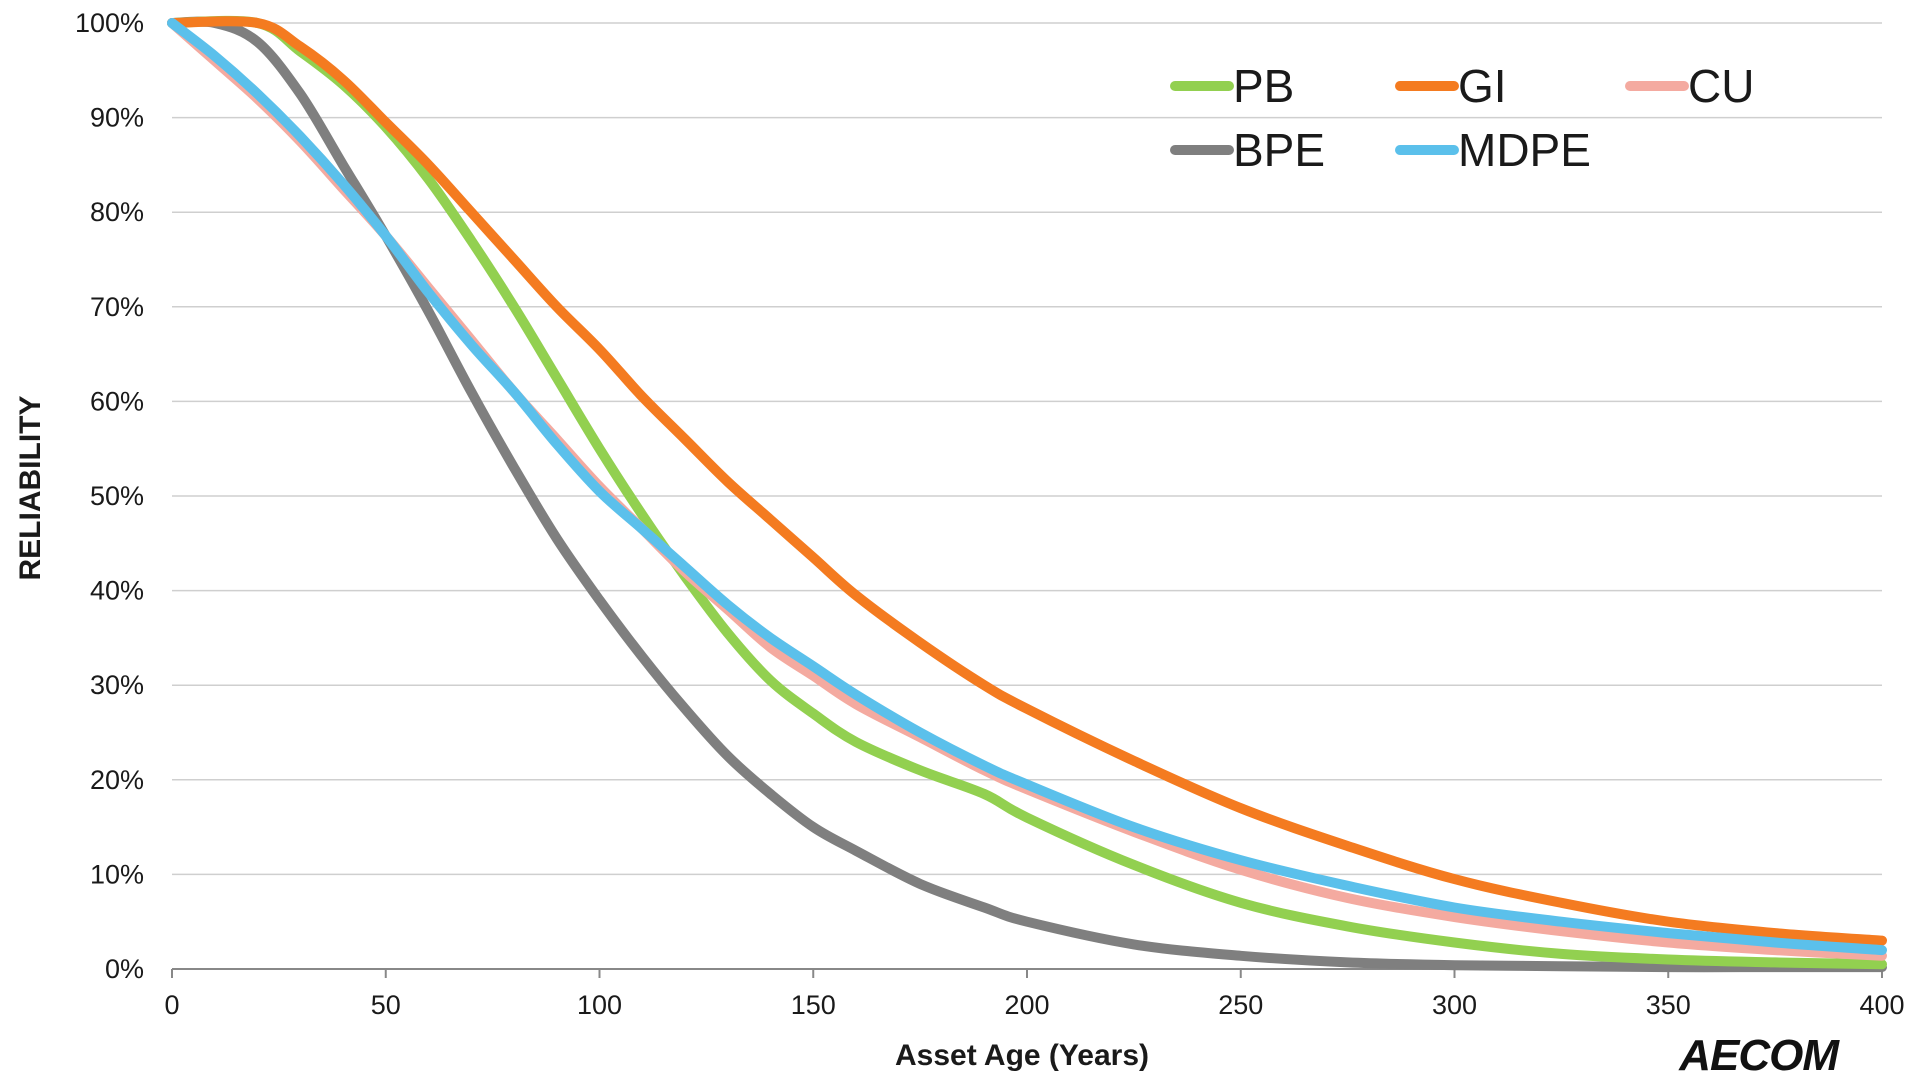 The width and height of the screenshot is (1919, 1080). What do you see at coordinates (1881, 1005) in the screenshot?
I see `x-tick-label: 400` at bounding box center [1881, 1005].